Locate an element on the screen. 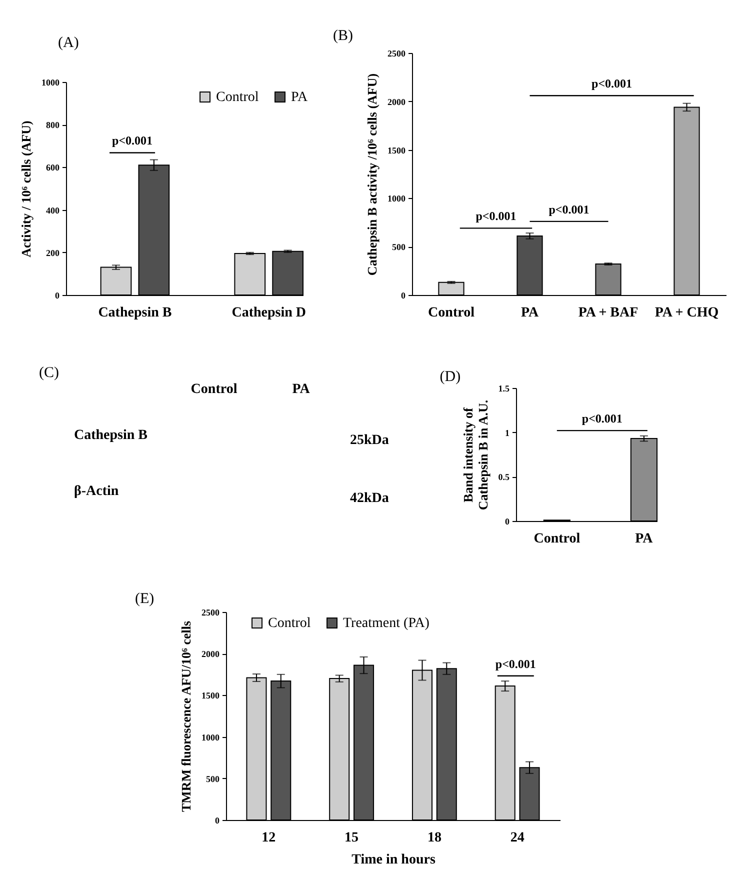 The image size is (750, 895). x-tick-label: PA + BAF is located at coordinates (608, 313).